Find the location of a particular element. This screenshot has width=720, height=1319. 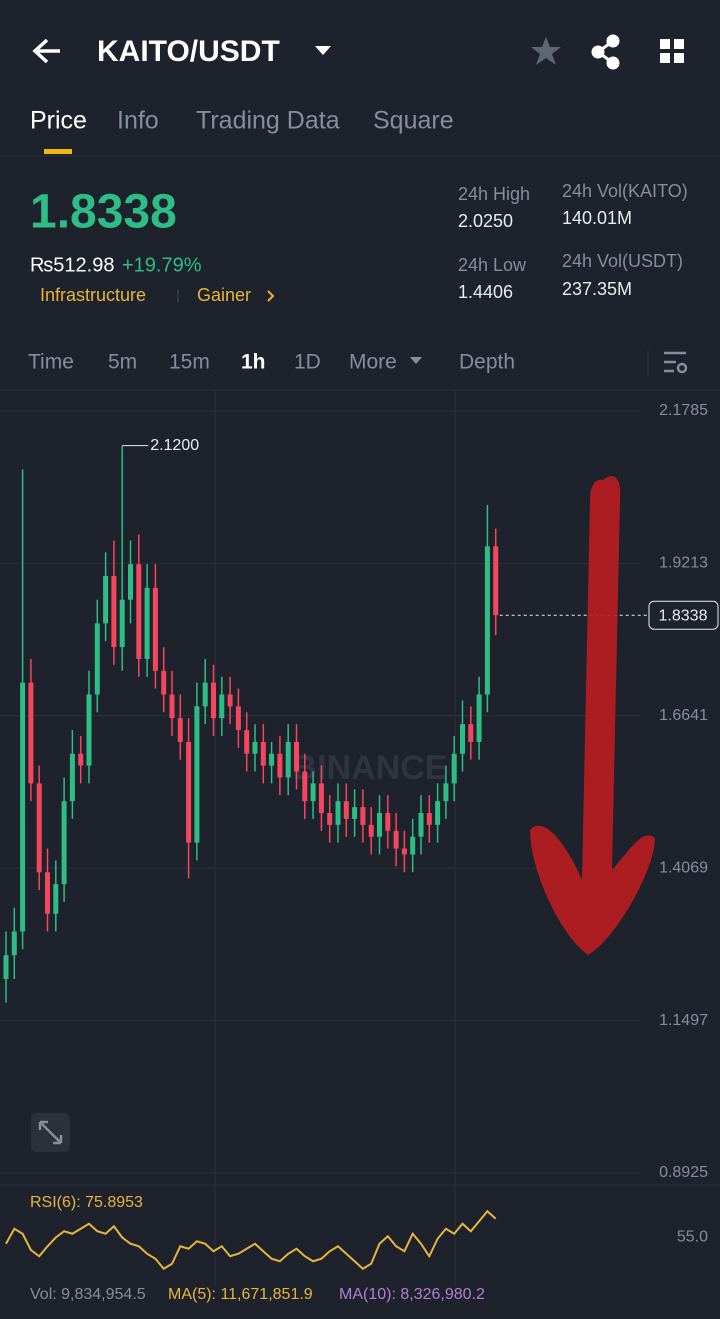

last-price-label: 1.8338 is located at coordinates (683, 615).